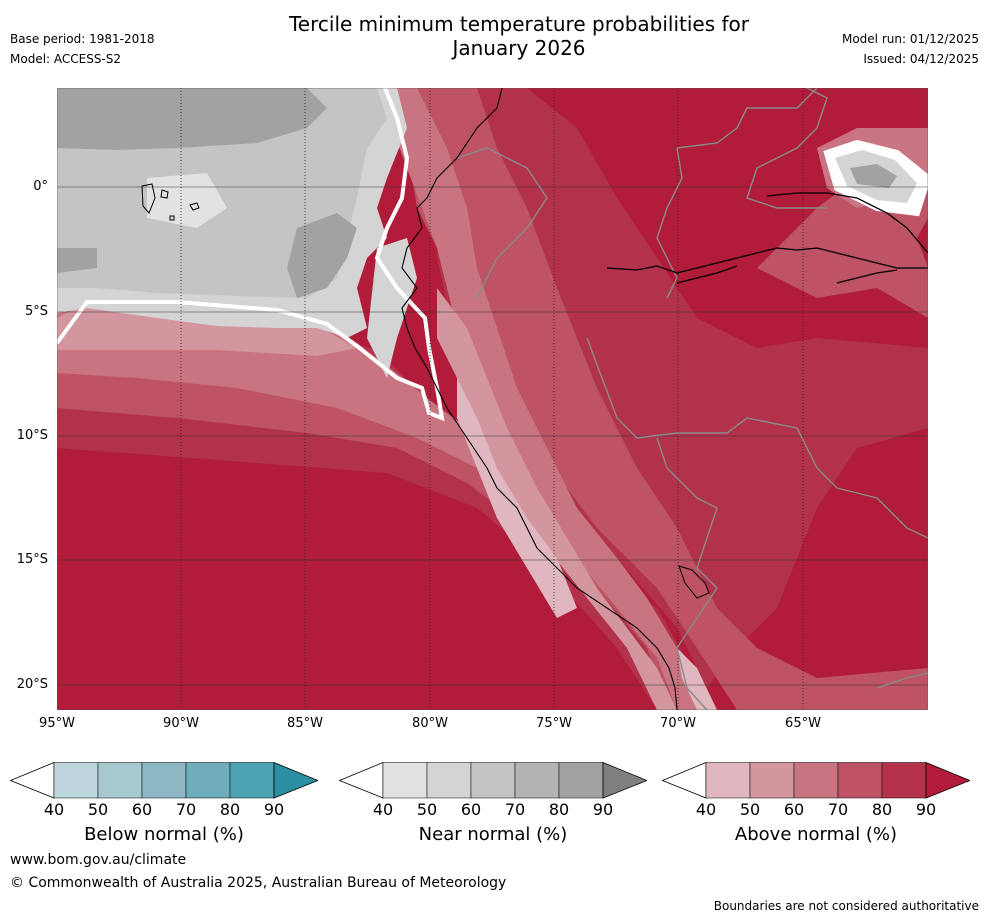 The width and height of the screenshot is (988, 919). What do you see at coordinates (251, 255) in the screenshot?
I see `near-normal-boundary` at bounding box center [251, 255].